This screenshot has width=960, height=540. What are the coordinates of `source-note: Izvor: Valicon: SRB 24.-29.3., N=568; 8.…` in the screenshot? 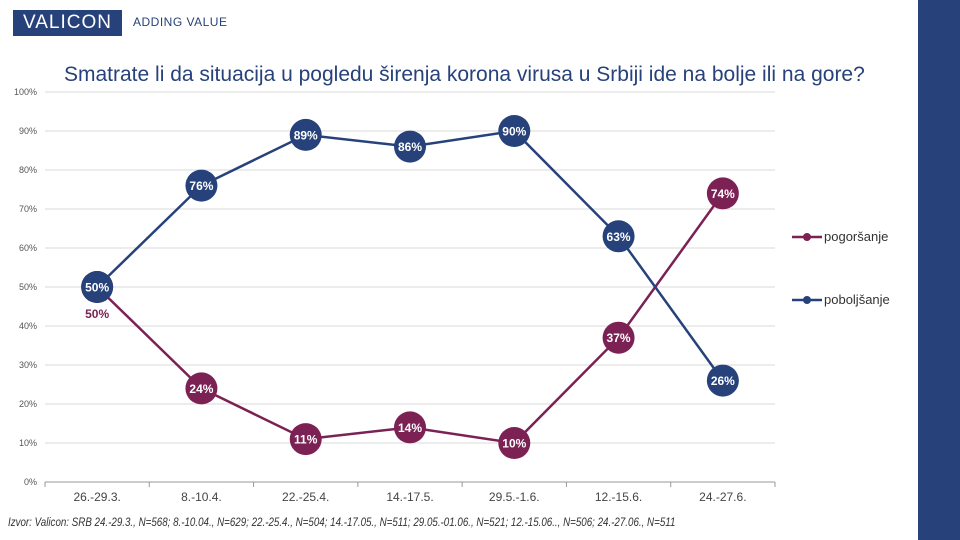 It's located at (342, 523).